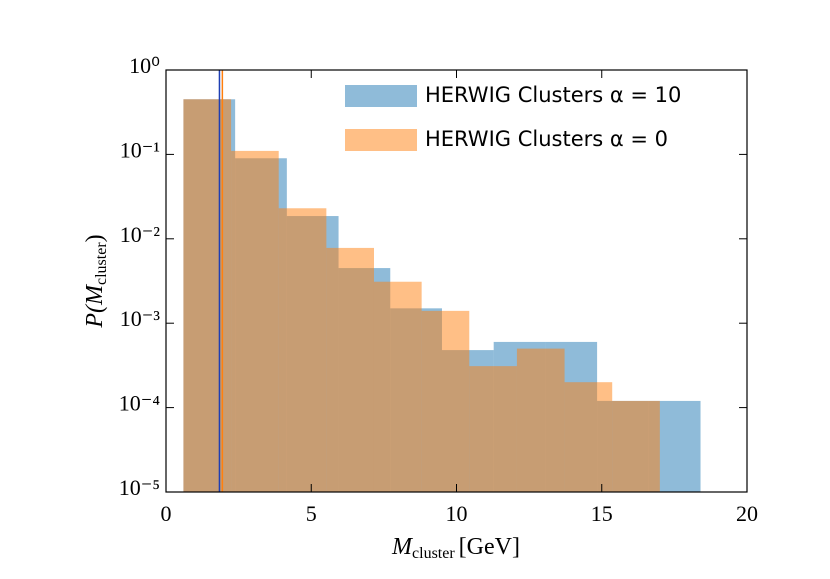 The width and height of the screenshot is (830, 579). I want to click on legend-label: HERWIG Clusters α = 10, so click(553, 95).